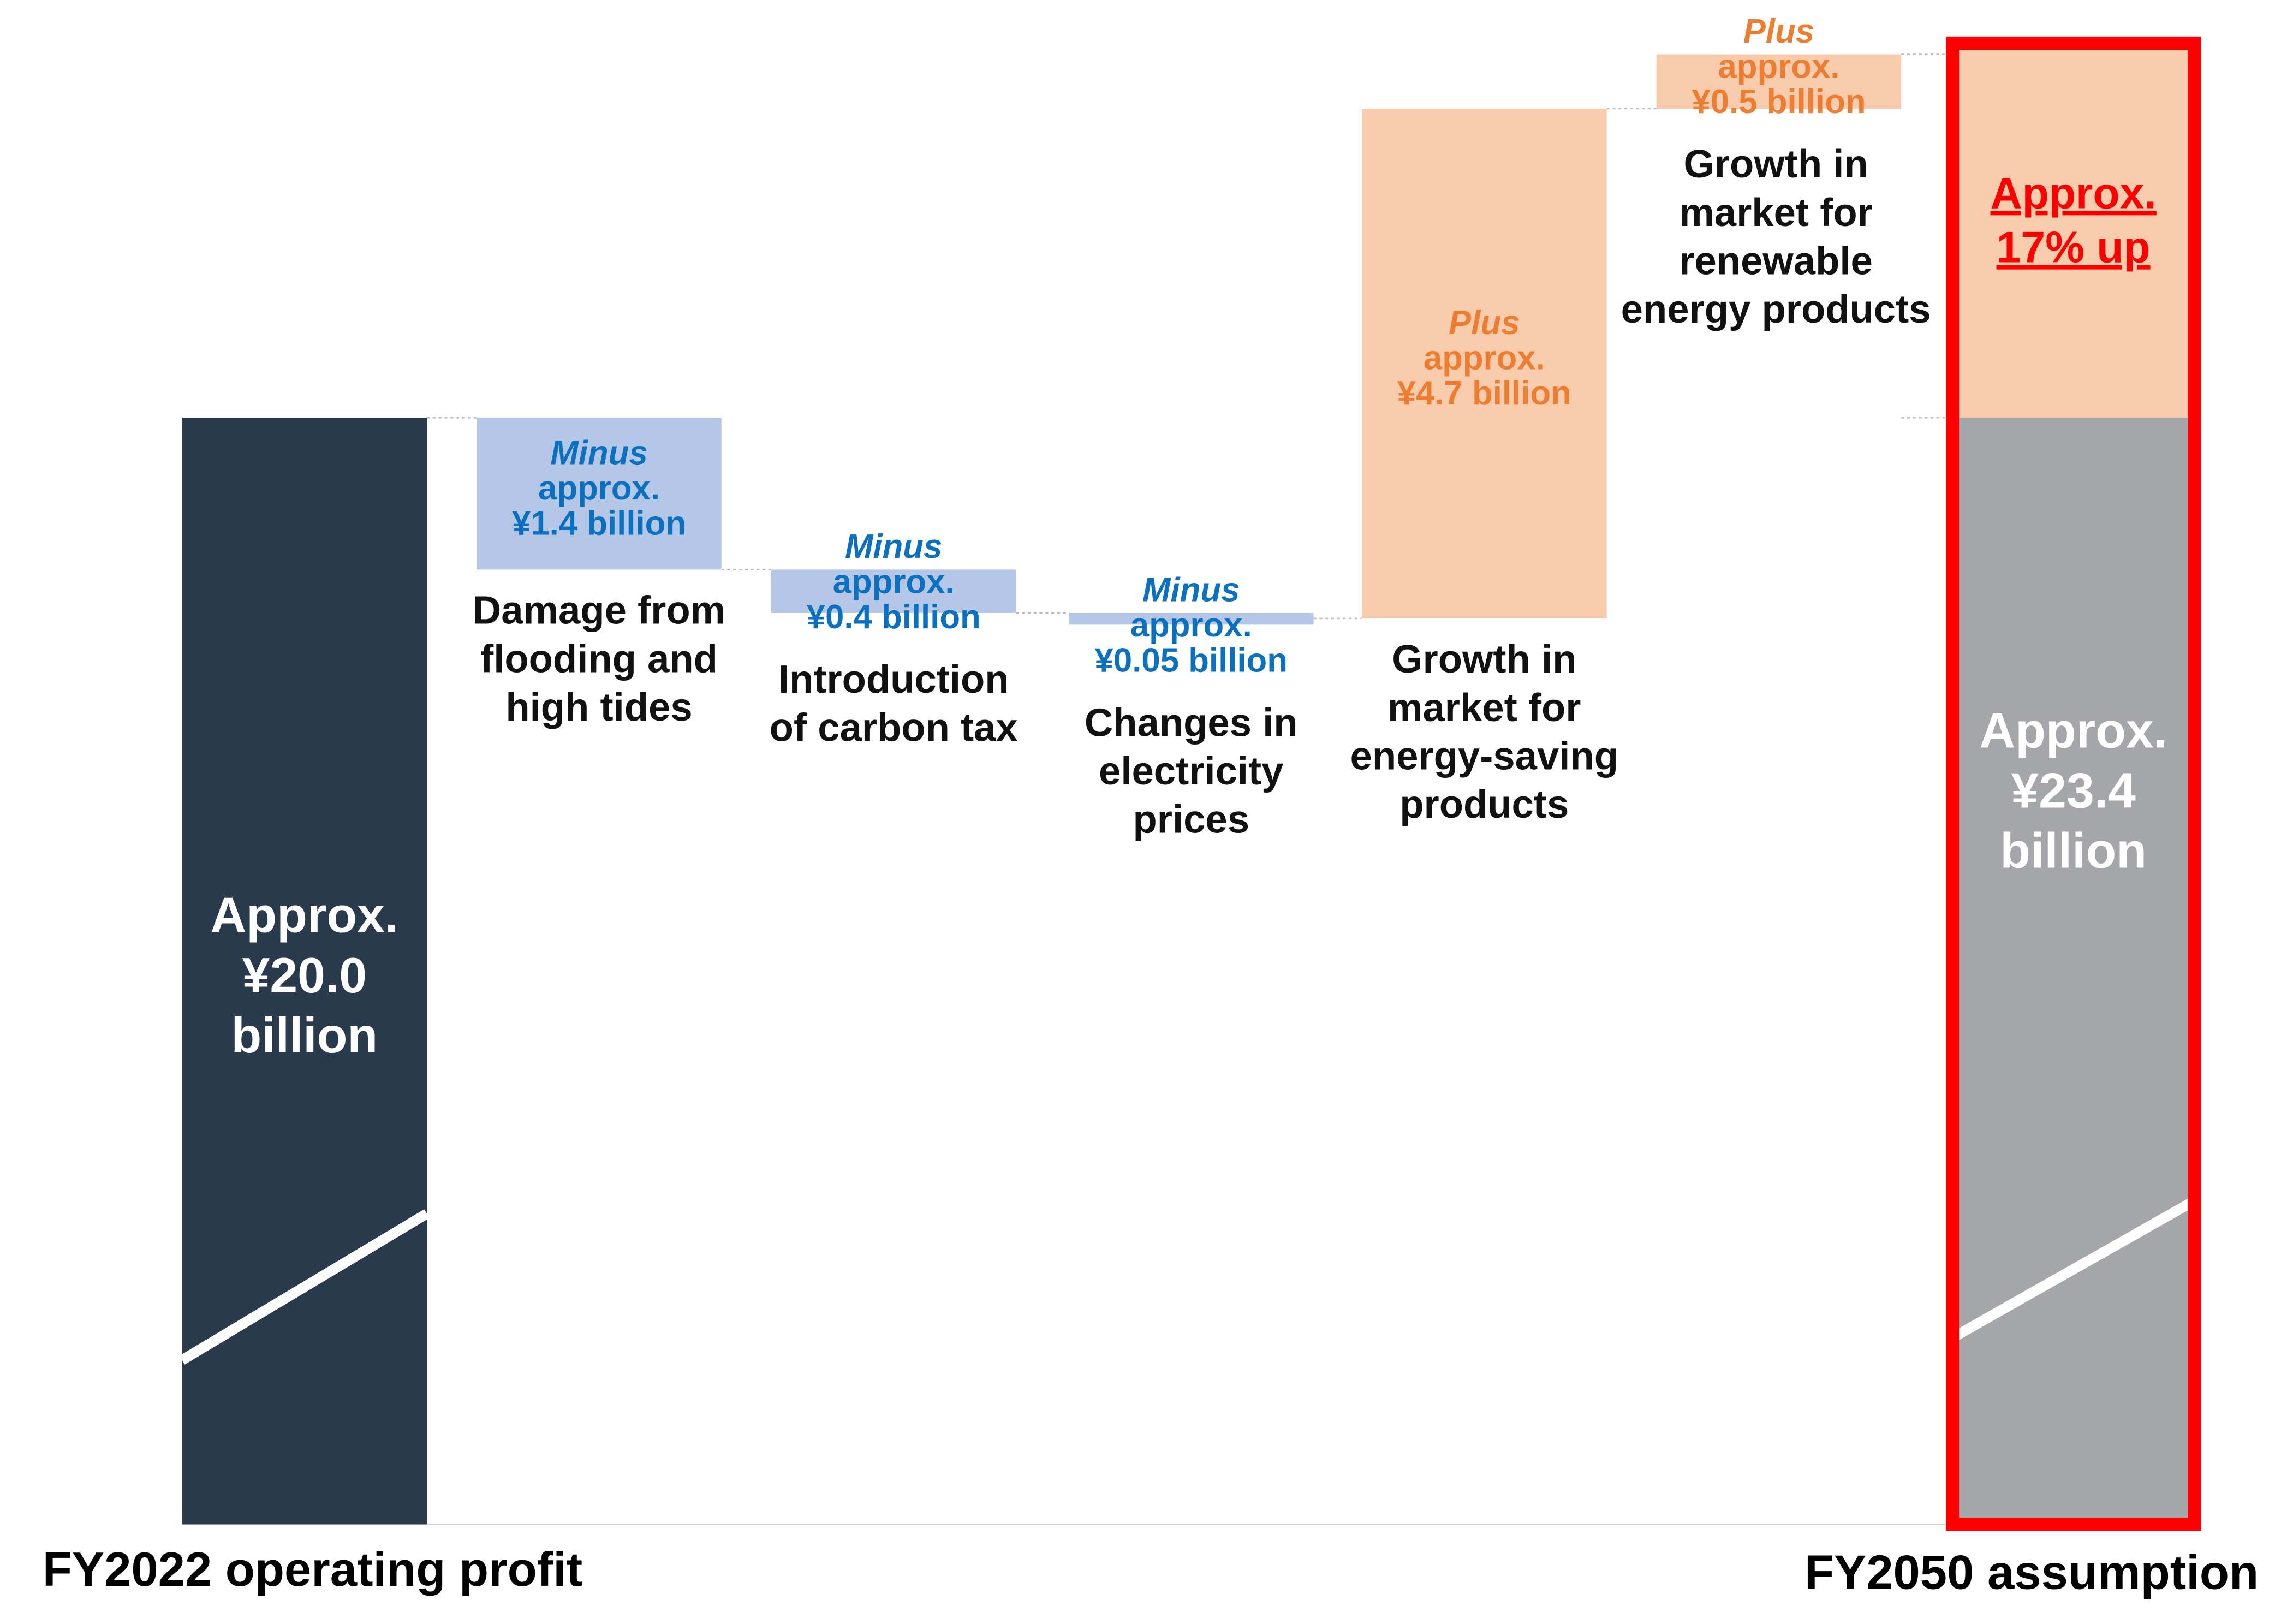  What do you see at coordinates (304, 1035) in the screenshot?
I see `start-value-label-line: billion` at bounding box center [304, 1035].